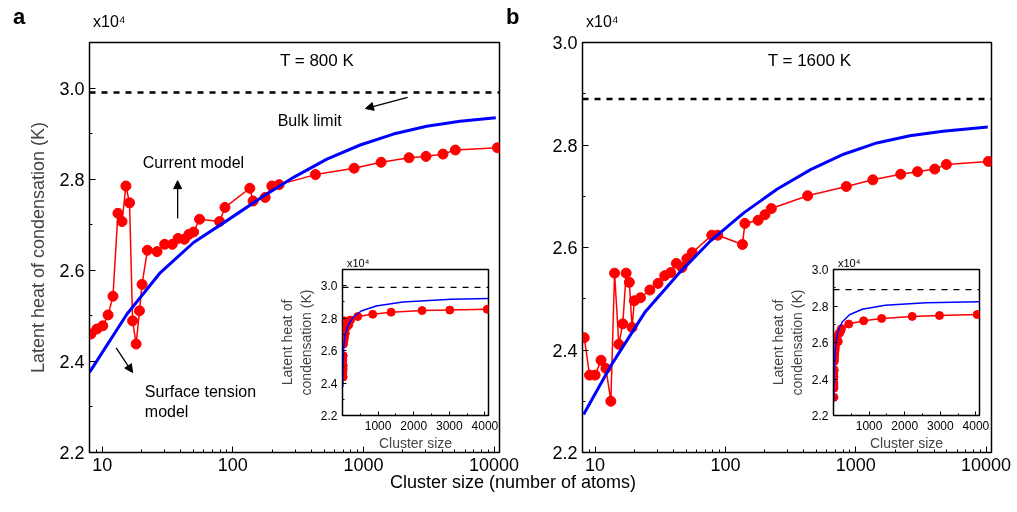 This screenshot has width=1017, height=512. What do you see at coordinates (193, 163) in the screenshot?
I see `series-label: Current model` at bounding box center [193, 163].